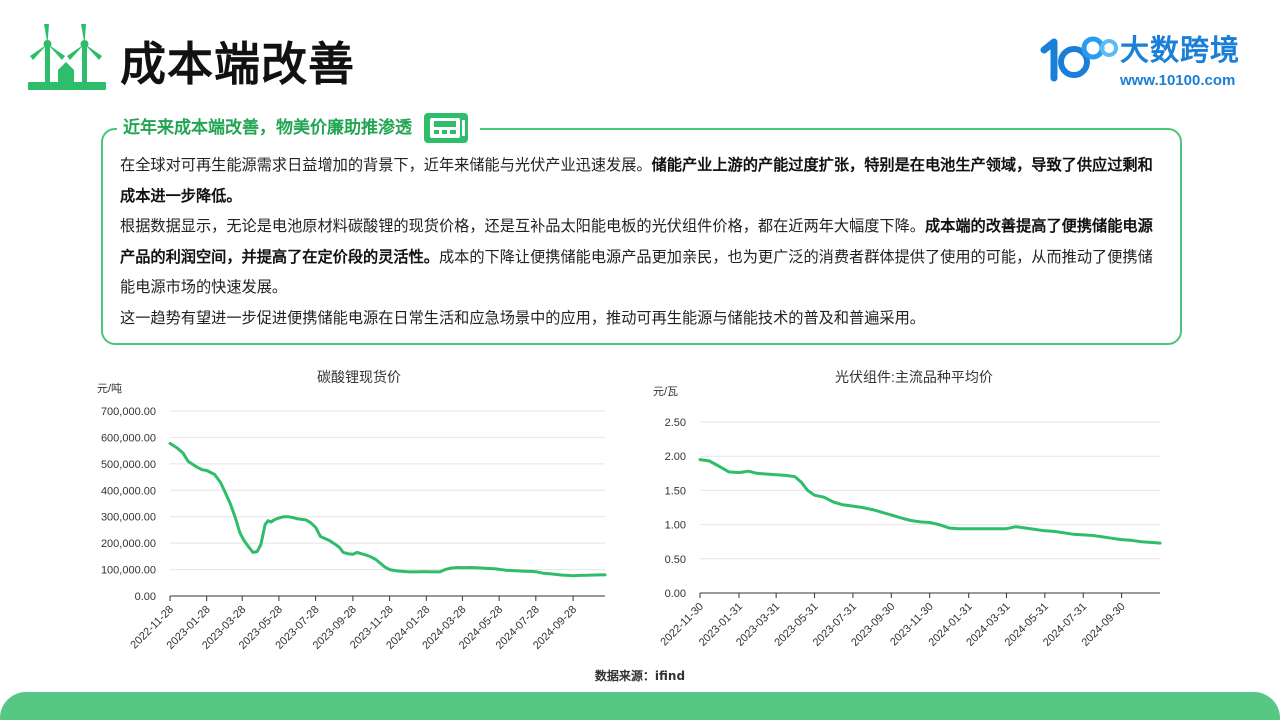  What do you see at coordinates (446, 128) in the screenshot?
I see `cash-register-icon` at bounding box center [446, 128].